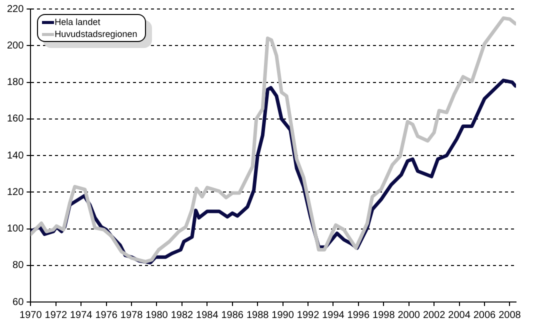  I want to click on x-tick-label: 2006, so click(484, 315).